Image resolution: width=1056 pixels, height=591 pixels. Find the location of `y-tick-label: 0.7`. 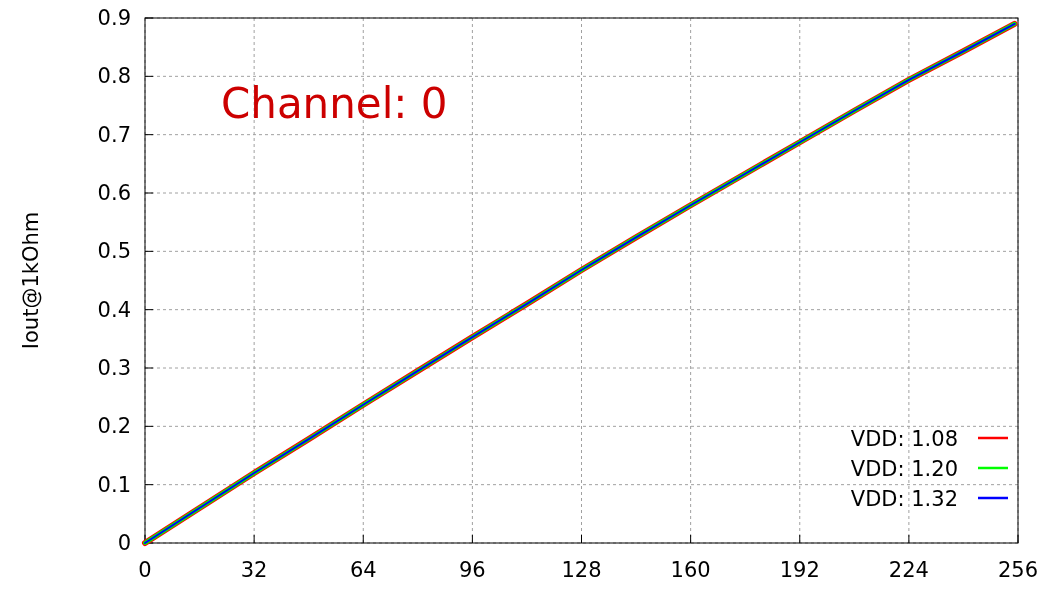

y-tick-label: 0.7 is located at coordinates (114, 134).